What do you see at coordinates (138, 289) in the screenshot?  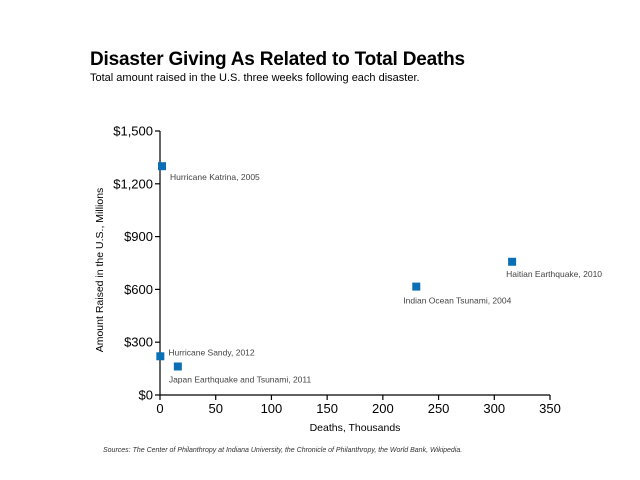 I see `y-tick-label: $600` at bounding box center [138, 289].